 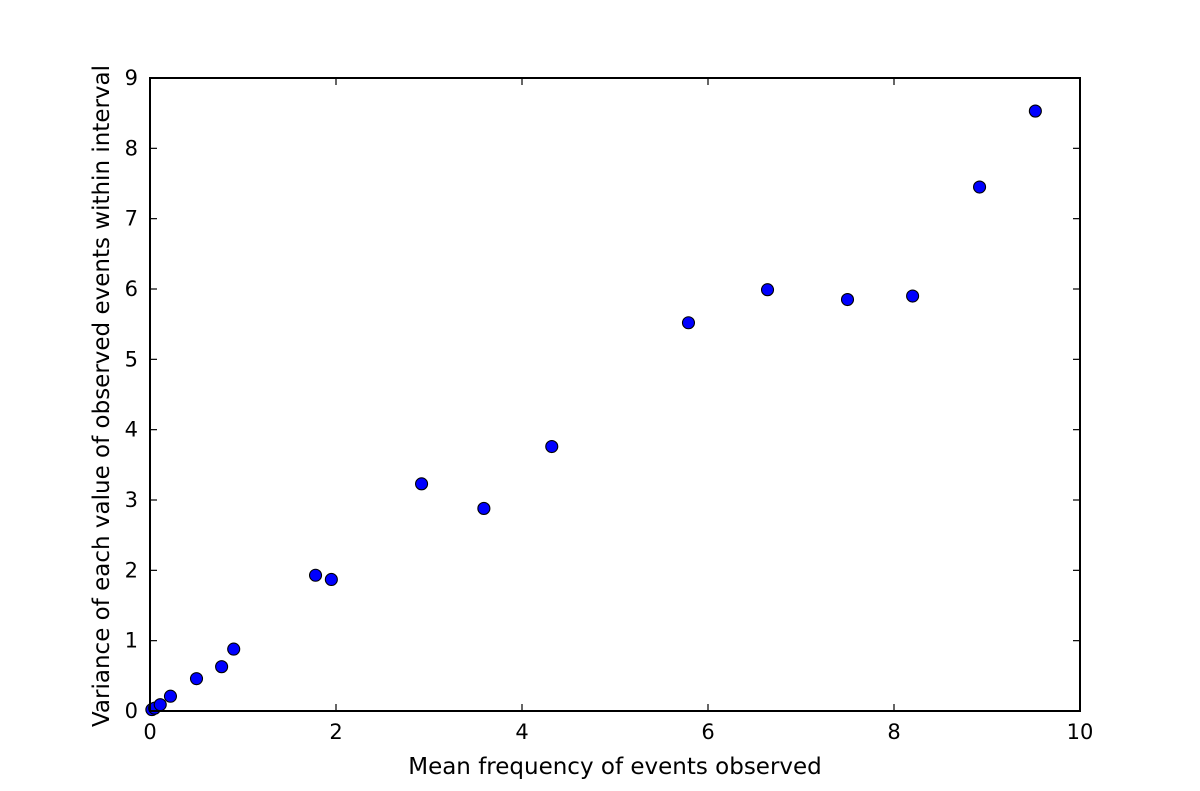 I want to click on x-tick-label: 0, so click(x=149, y=732).